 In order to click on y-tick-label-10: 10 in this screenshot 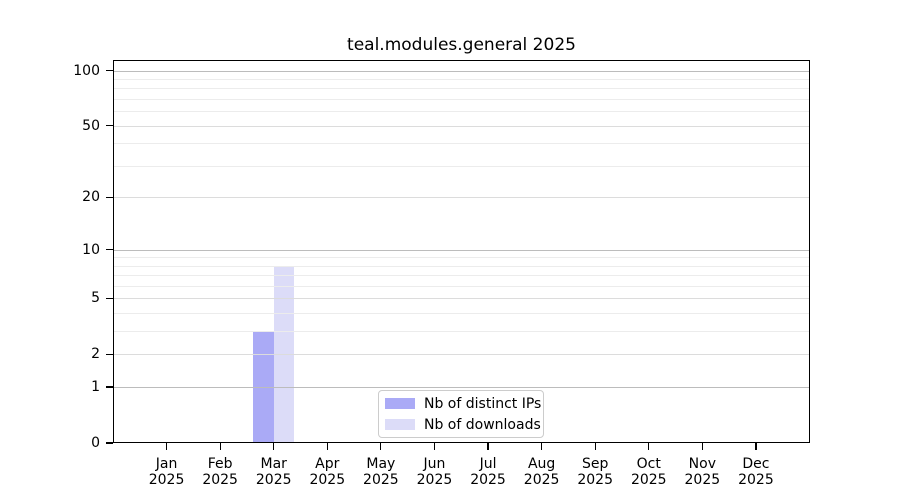, I will do `click(91, 249)`.